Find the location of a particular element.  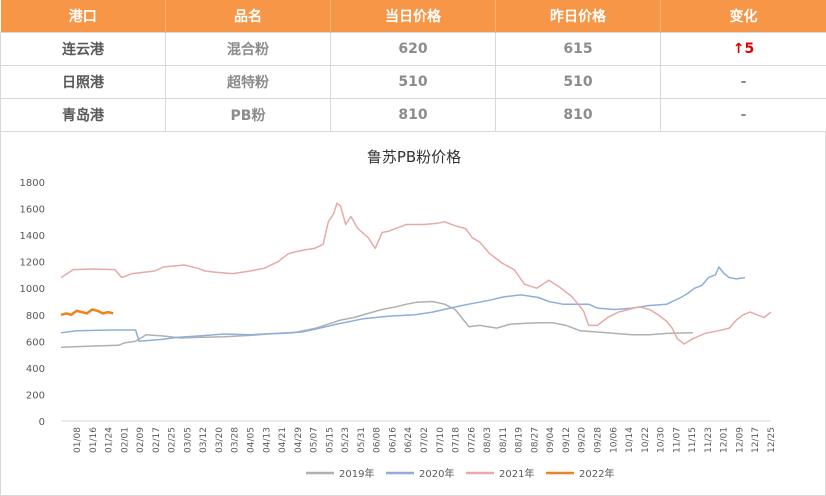

x-tick-label: 03/12 is located at coordinates (204, 440).